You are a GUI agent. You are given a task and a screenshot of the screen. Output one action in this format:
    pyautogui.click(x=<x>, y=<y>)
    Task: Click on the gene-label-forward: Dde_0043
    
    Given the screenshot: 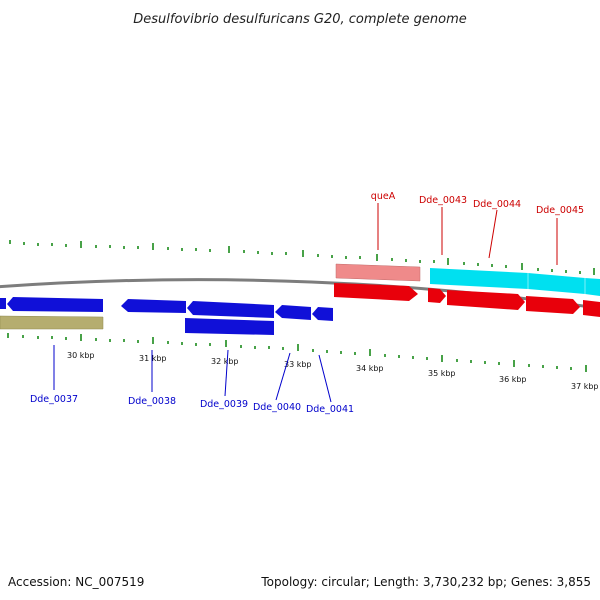 What is the action you would take?
    pyautogui.click(x=443, y=200)
    